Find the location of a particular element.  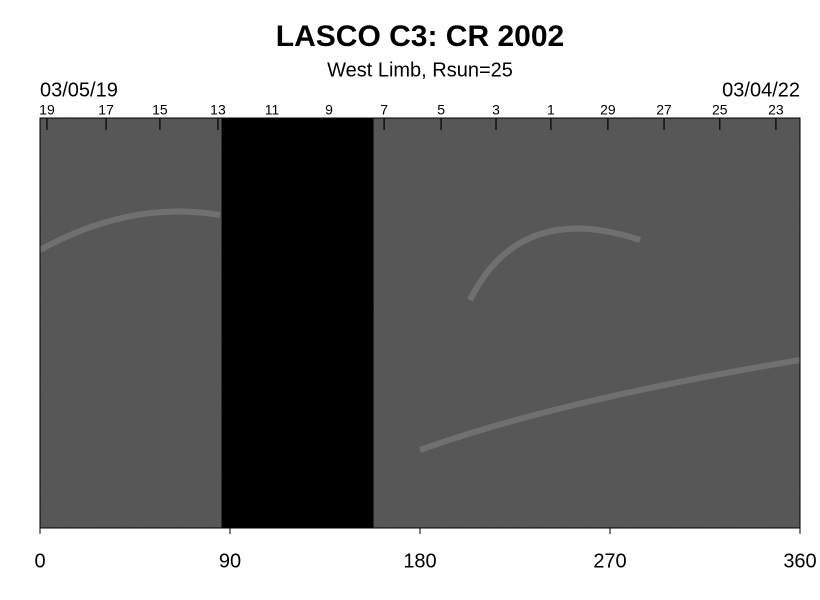

x-tick-label: 270 is located at coordinates (609, 561).